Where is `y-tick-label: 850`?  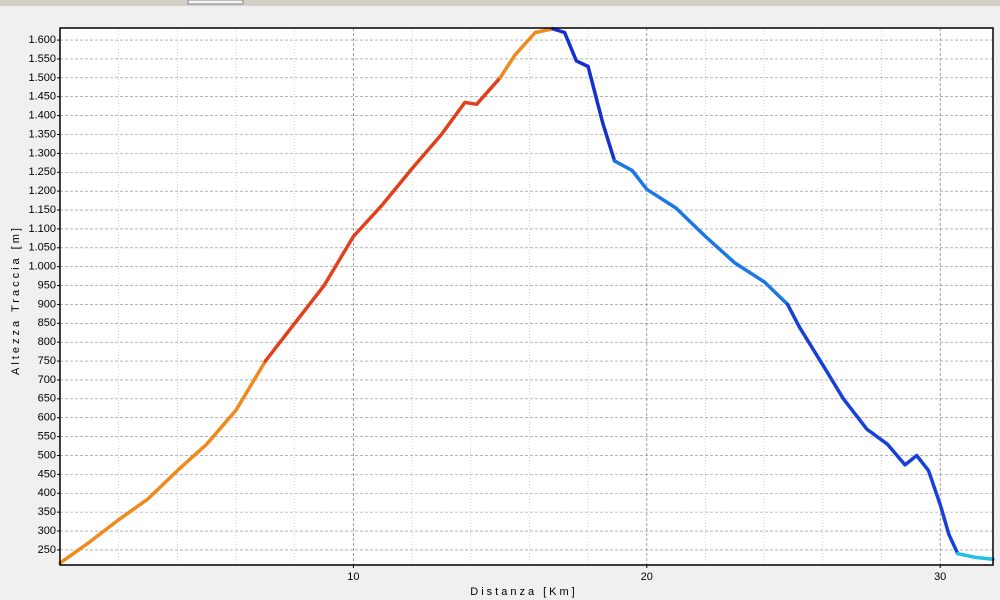
y-tick-label: 850 is located at coordinates (47, 323).